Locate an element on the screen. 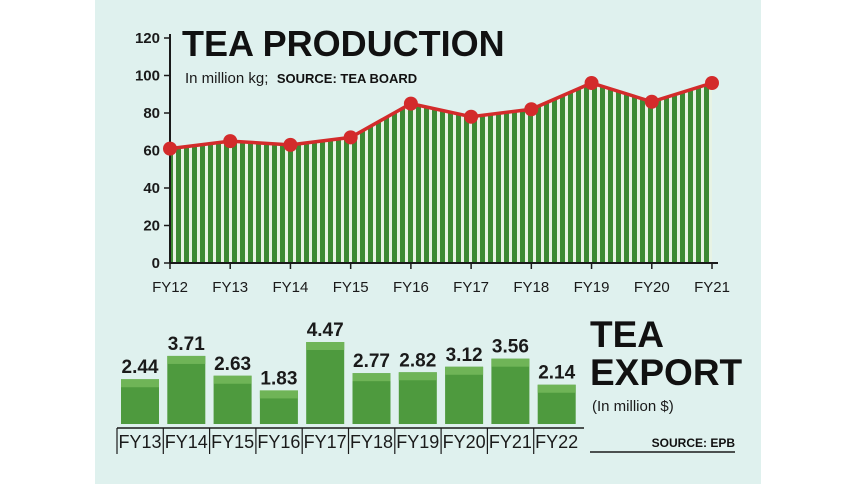  y-tick-label: 20 is located at coordinates (151, 226).